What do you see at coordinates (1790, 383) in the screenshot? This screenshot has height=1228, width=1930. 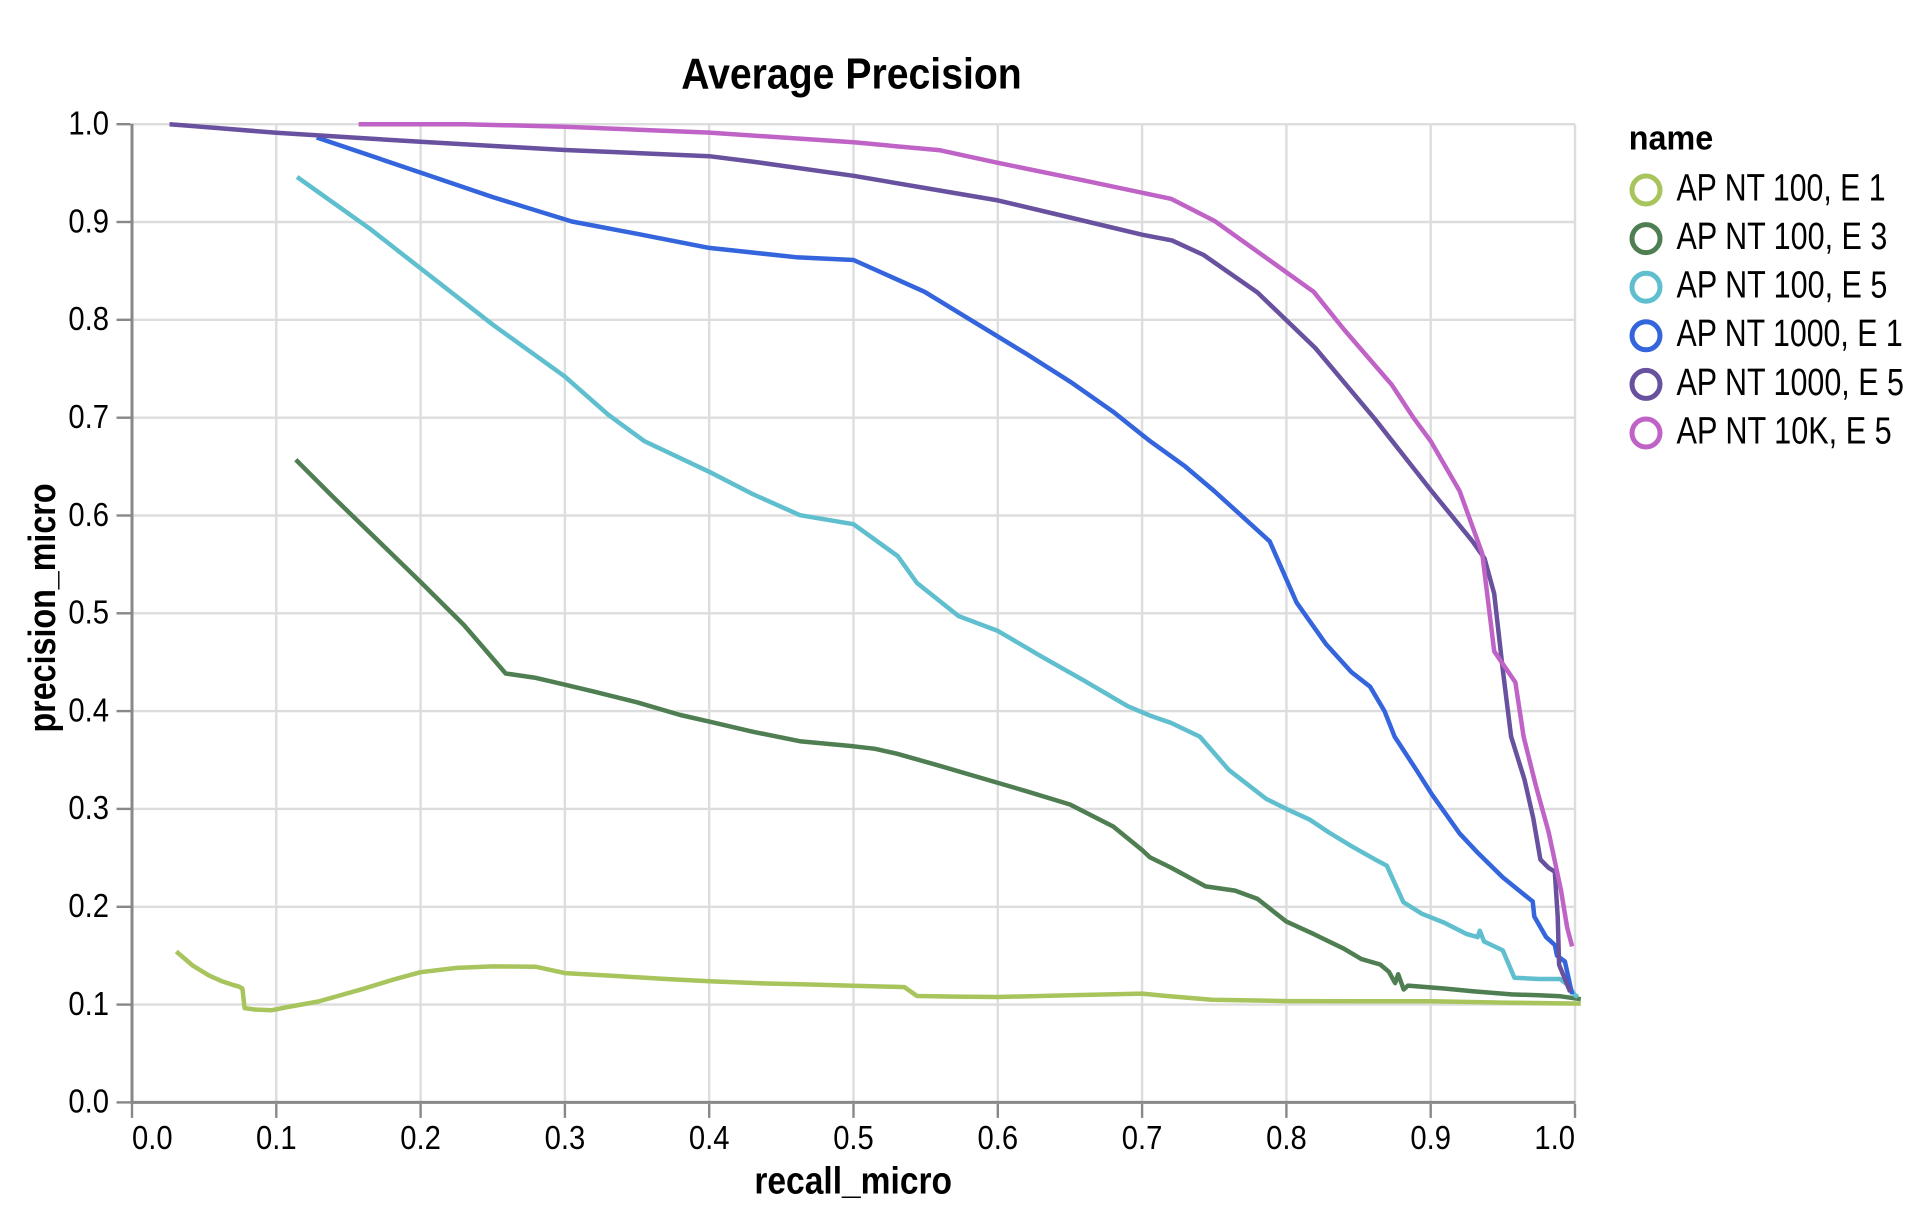 I see `svg-text: AP NT 1000, E 5` at bounding box center [1790, 383].